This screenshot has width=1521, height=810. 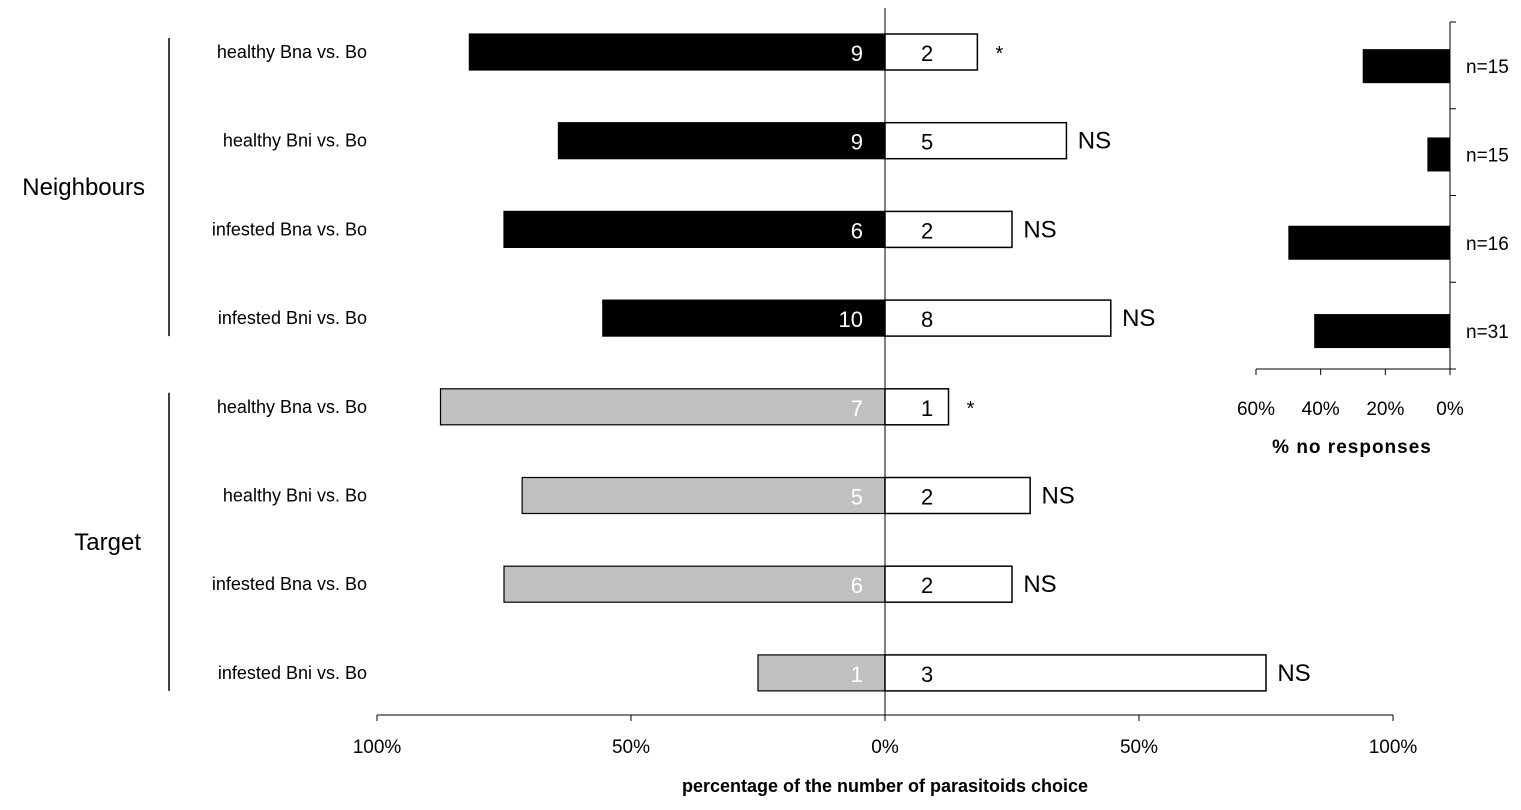 I want to click on group-label: Target, so click(x=107, y=542).